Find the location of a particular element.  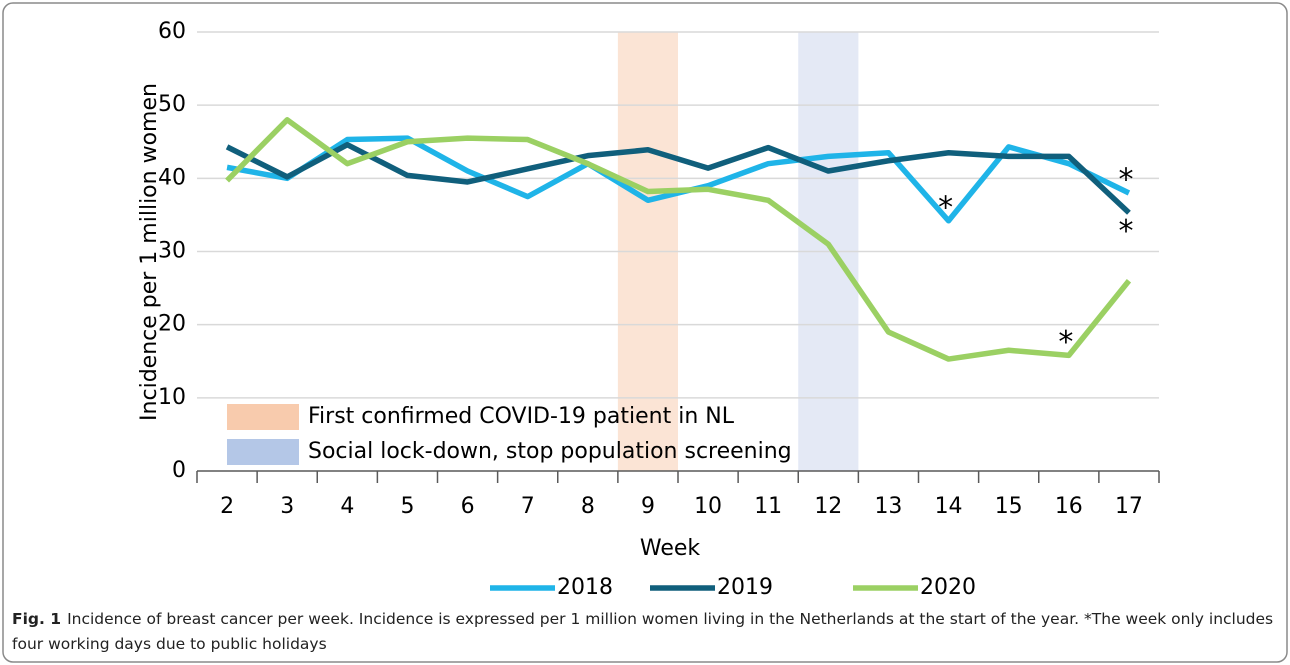

x-tick-label: 16 is located at coordinates (1069, 506).